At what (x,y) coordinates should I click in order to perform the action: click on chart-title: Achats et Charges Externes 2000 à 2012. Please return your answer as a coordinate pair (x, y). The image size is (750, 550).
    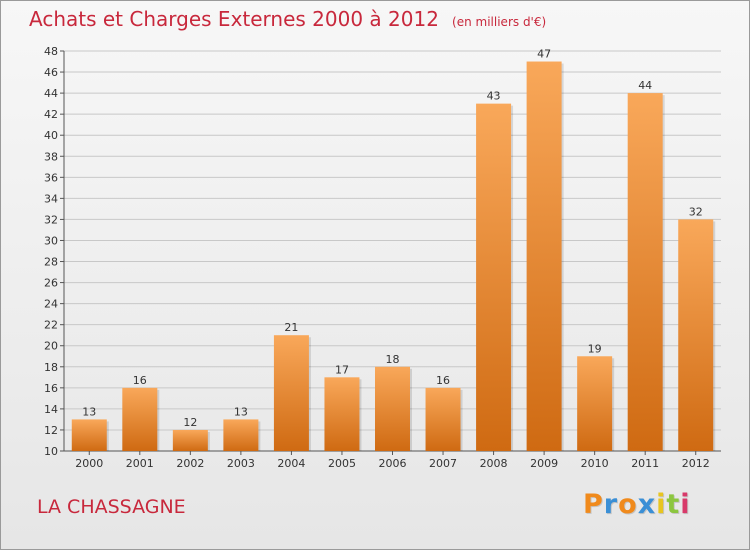
    Looking at the image, I should click on (234, 19).